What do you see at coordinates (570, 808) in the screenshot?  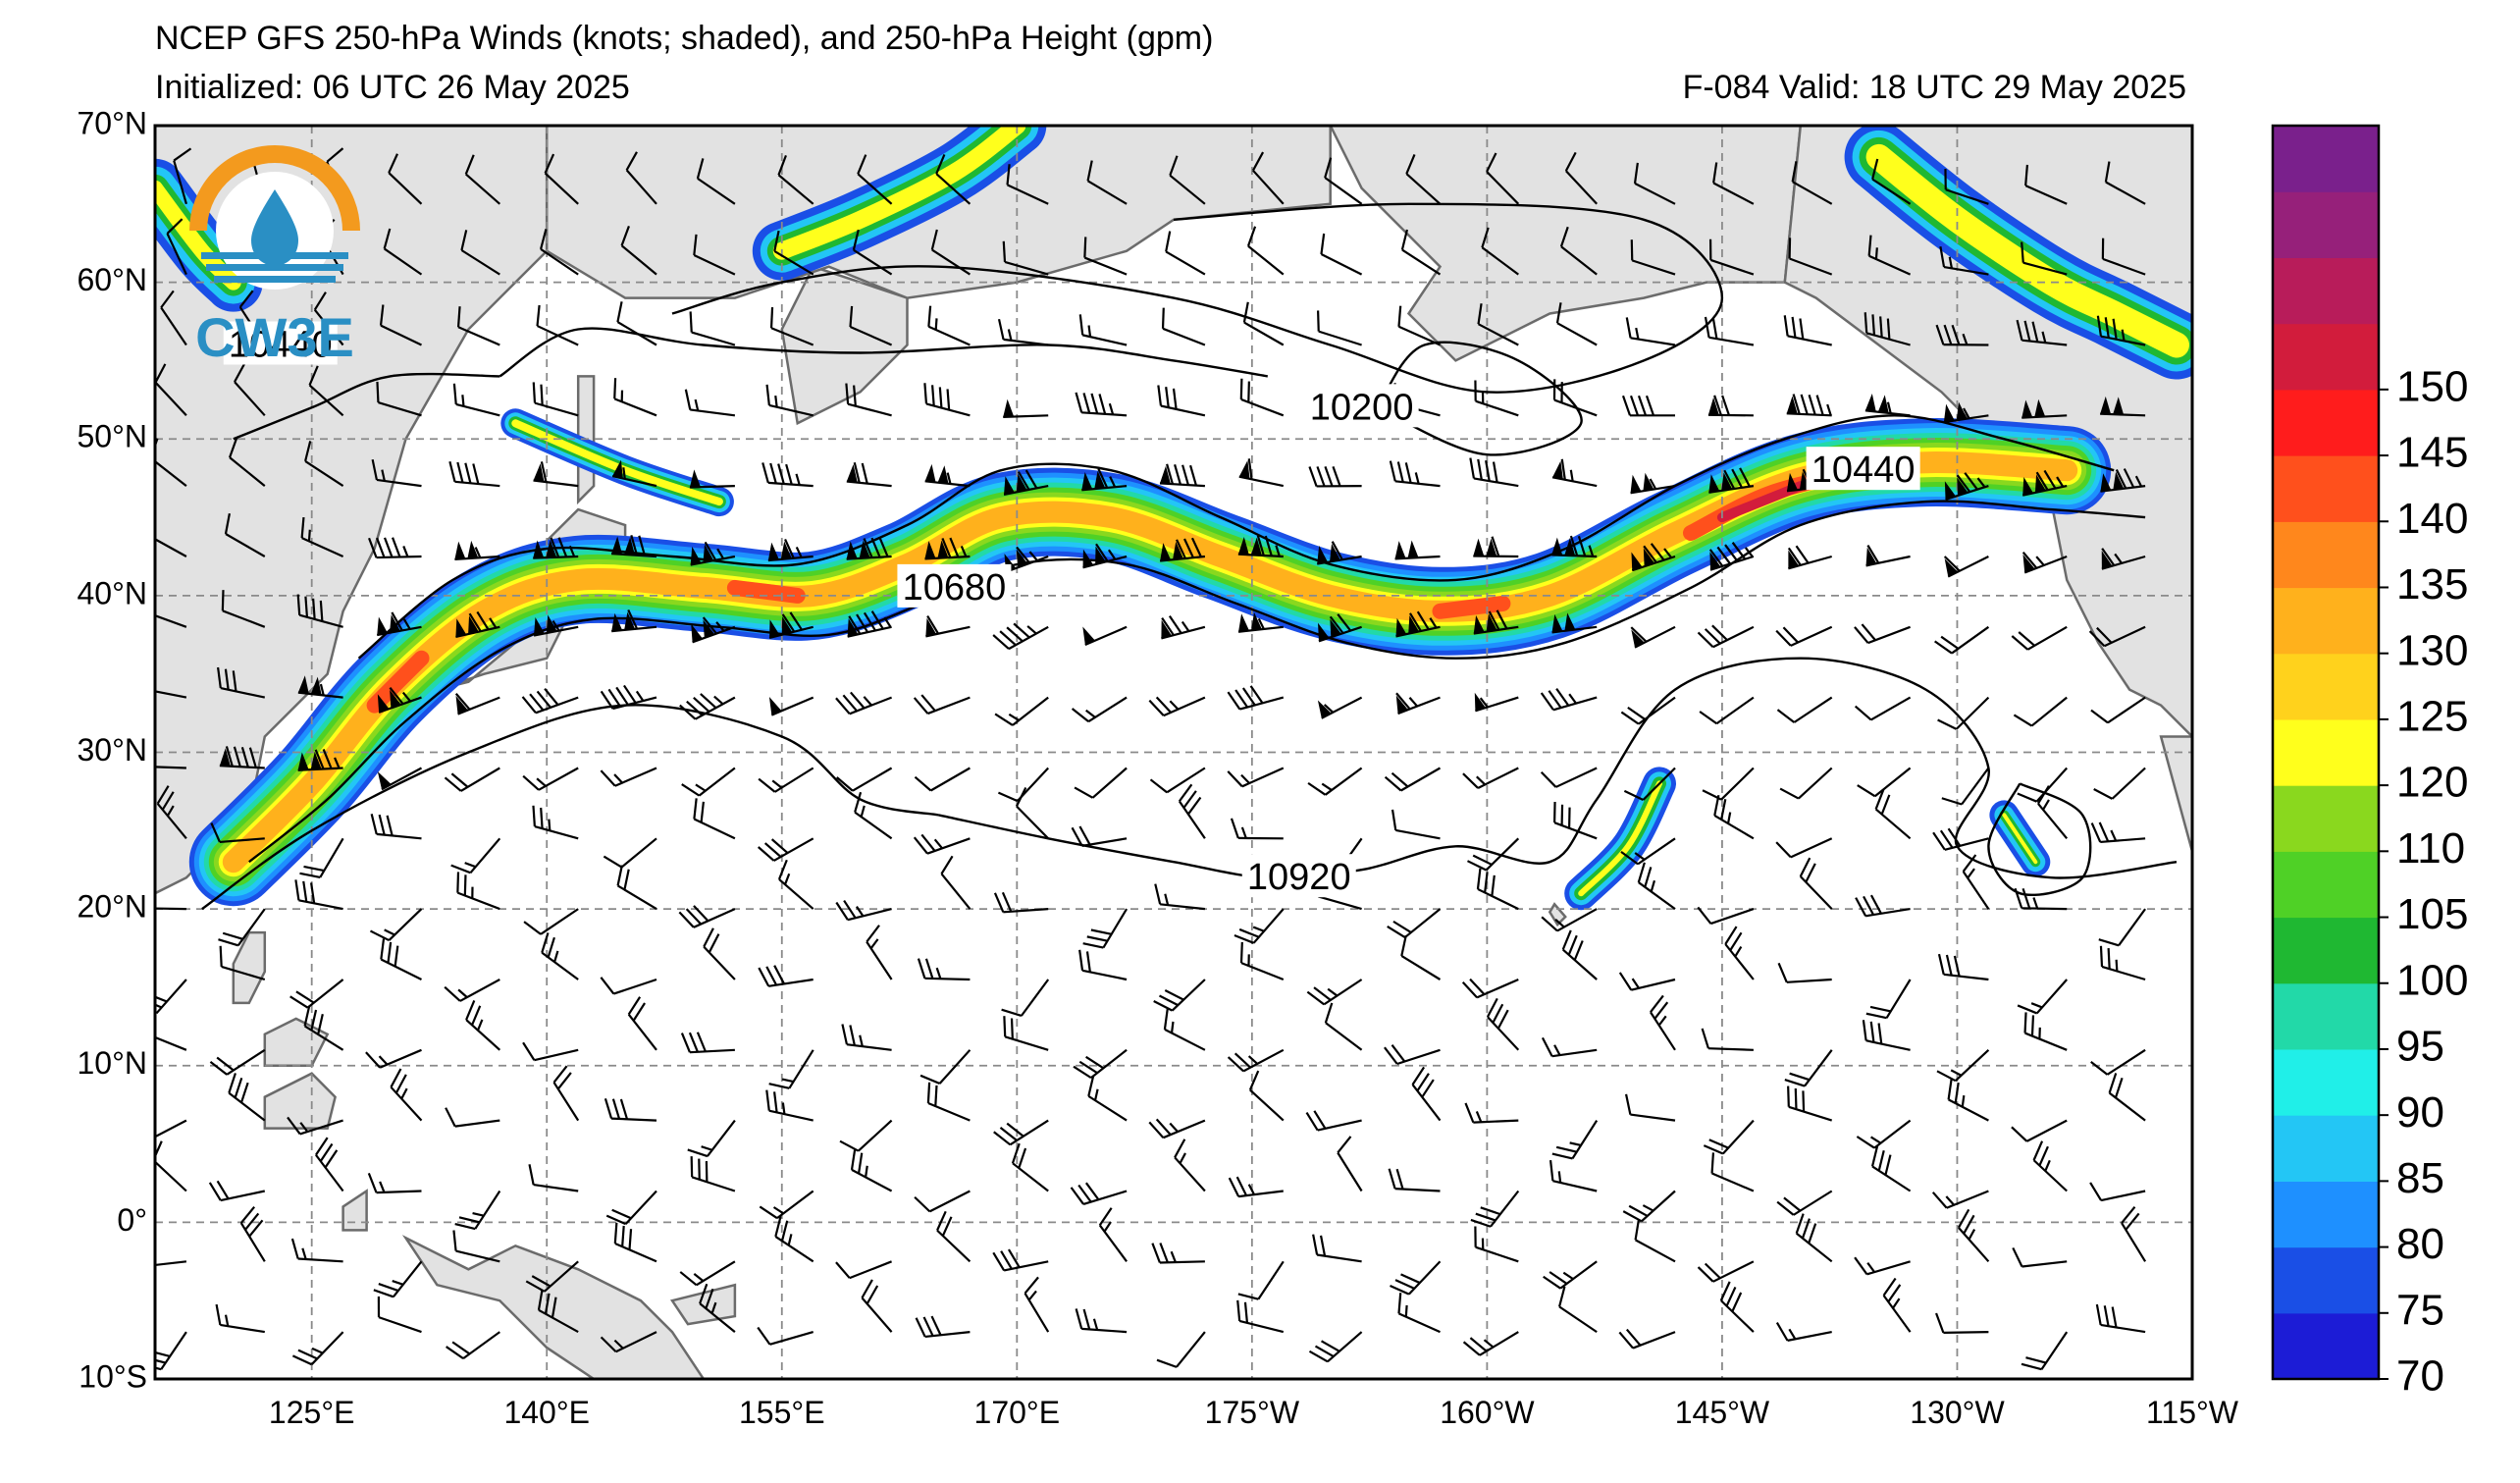 I see `contour-10920-west` at bounding box center [570, 808].